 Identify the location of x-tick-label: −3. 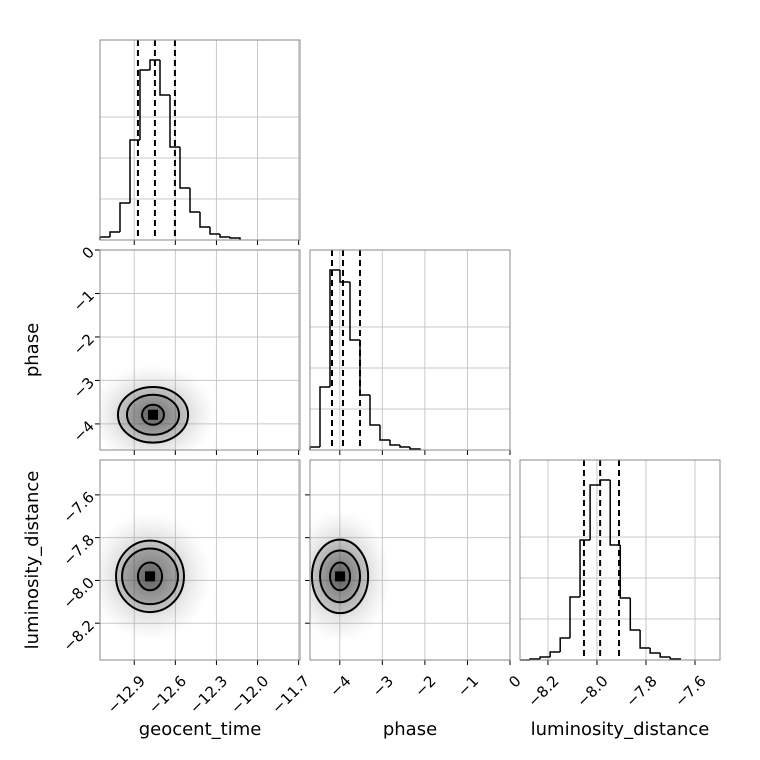
(383, 686).